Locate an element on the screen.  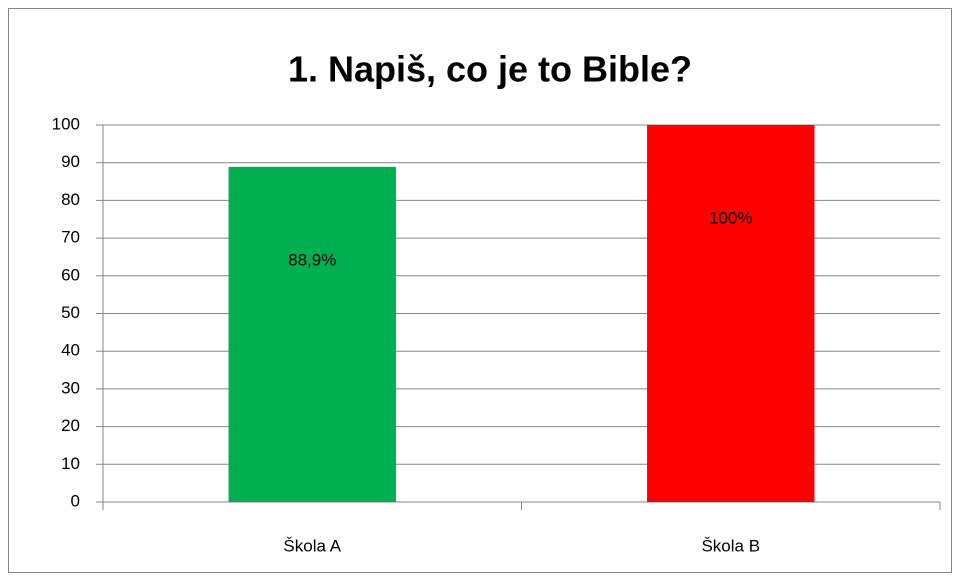
y-tick-label: 90 is located at coordinates (70, 161).